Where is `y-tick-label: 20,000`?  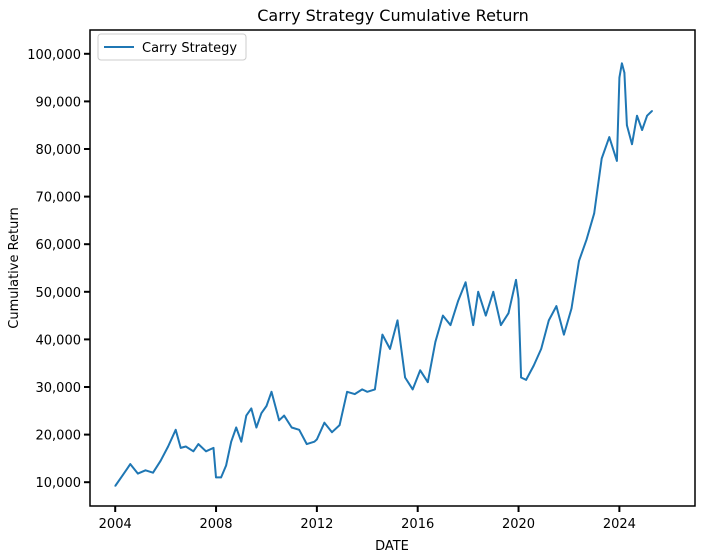
y-tick-label: 20,000 is located at coordinates (59, 436).